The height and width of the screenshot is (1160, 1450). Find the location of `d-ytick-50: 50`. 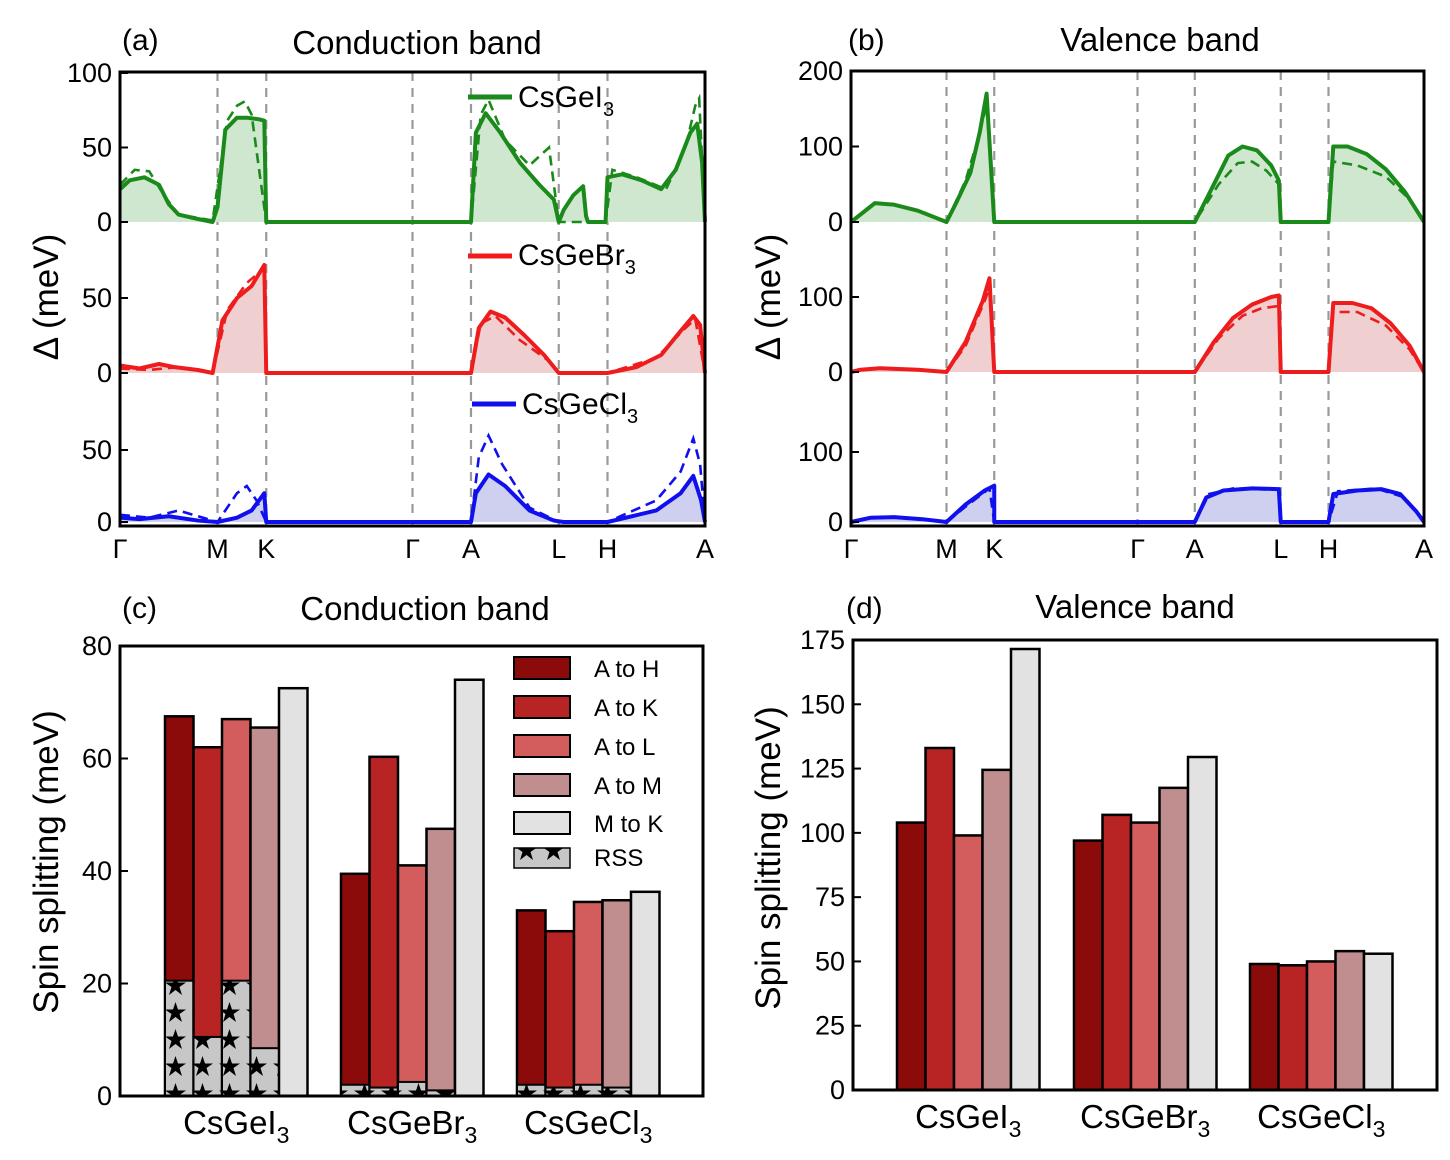

d-ytick-50: 50 is located at coordinates (830, 961).